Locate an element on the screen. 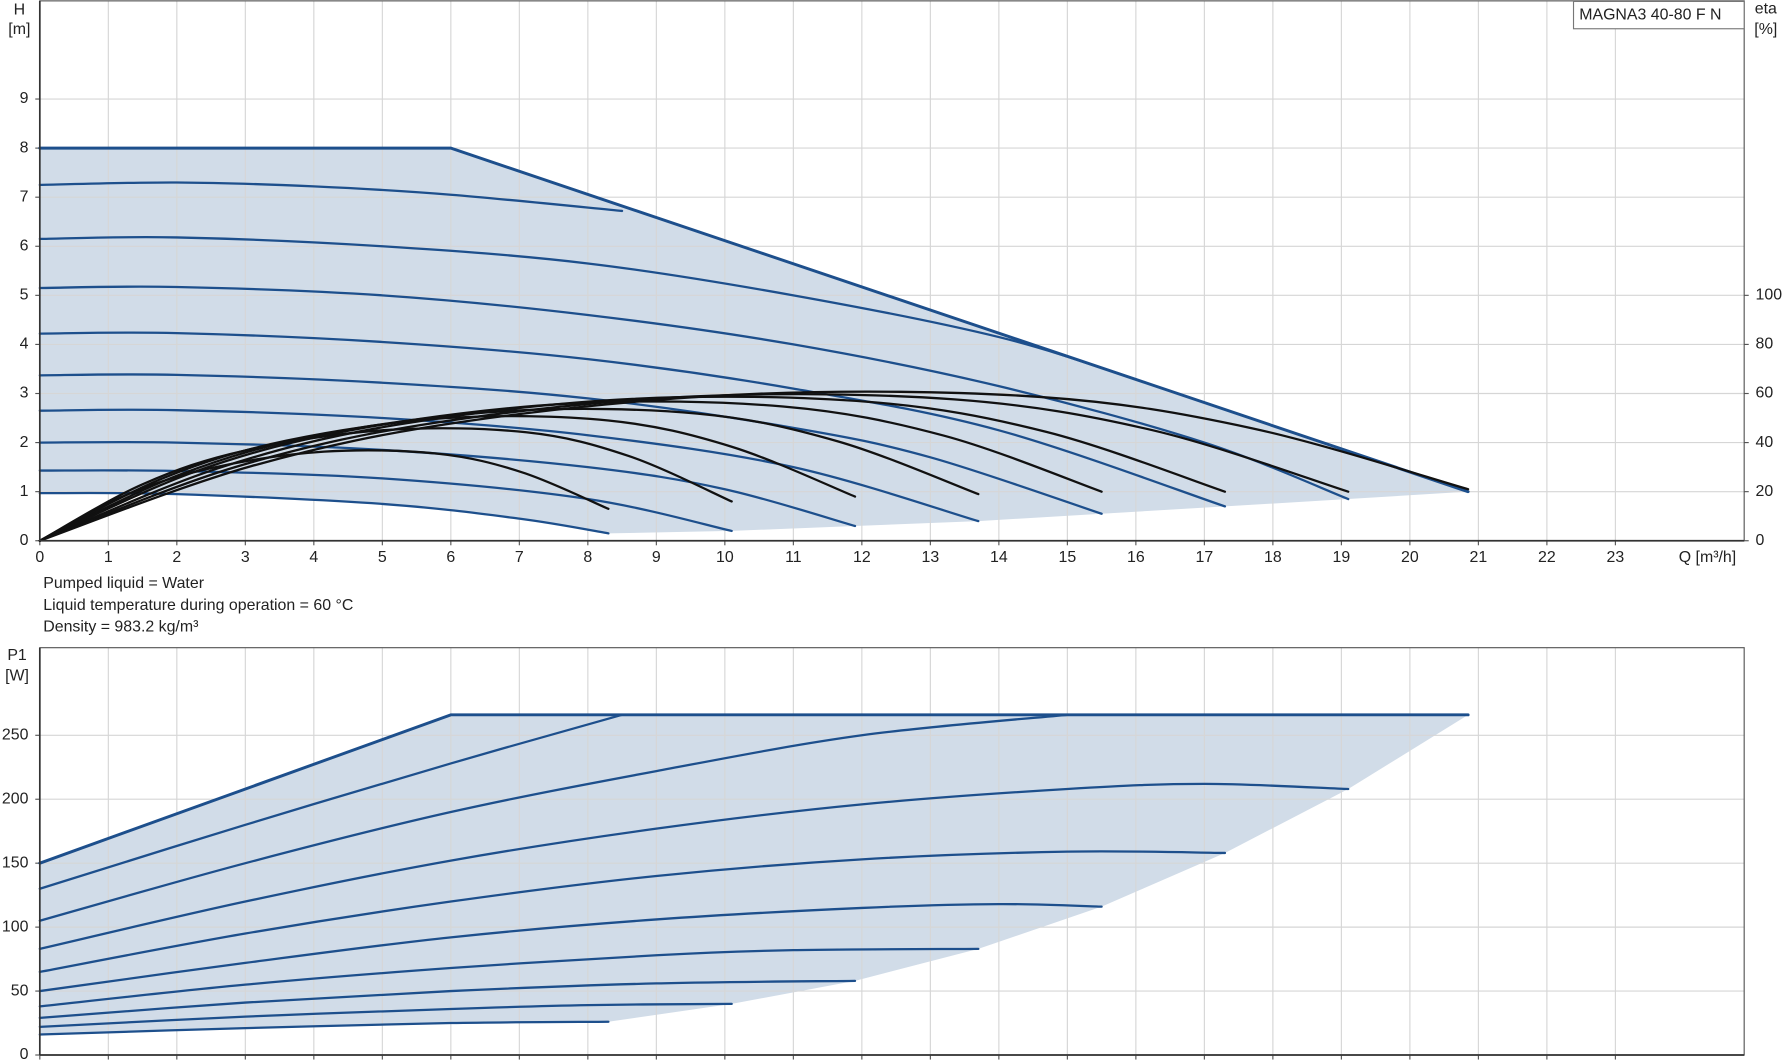 This screenshot has width=1784, height=1061. product-box is located at coordinates (1658, 15).